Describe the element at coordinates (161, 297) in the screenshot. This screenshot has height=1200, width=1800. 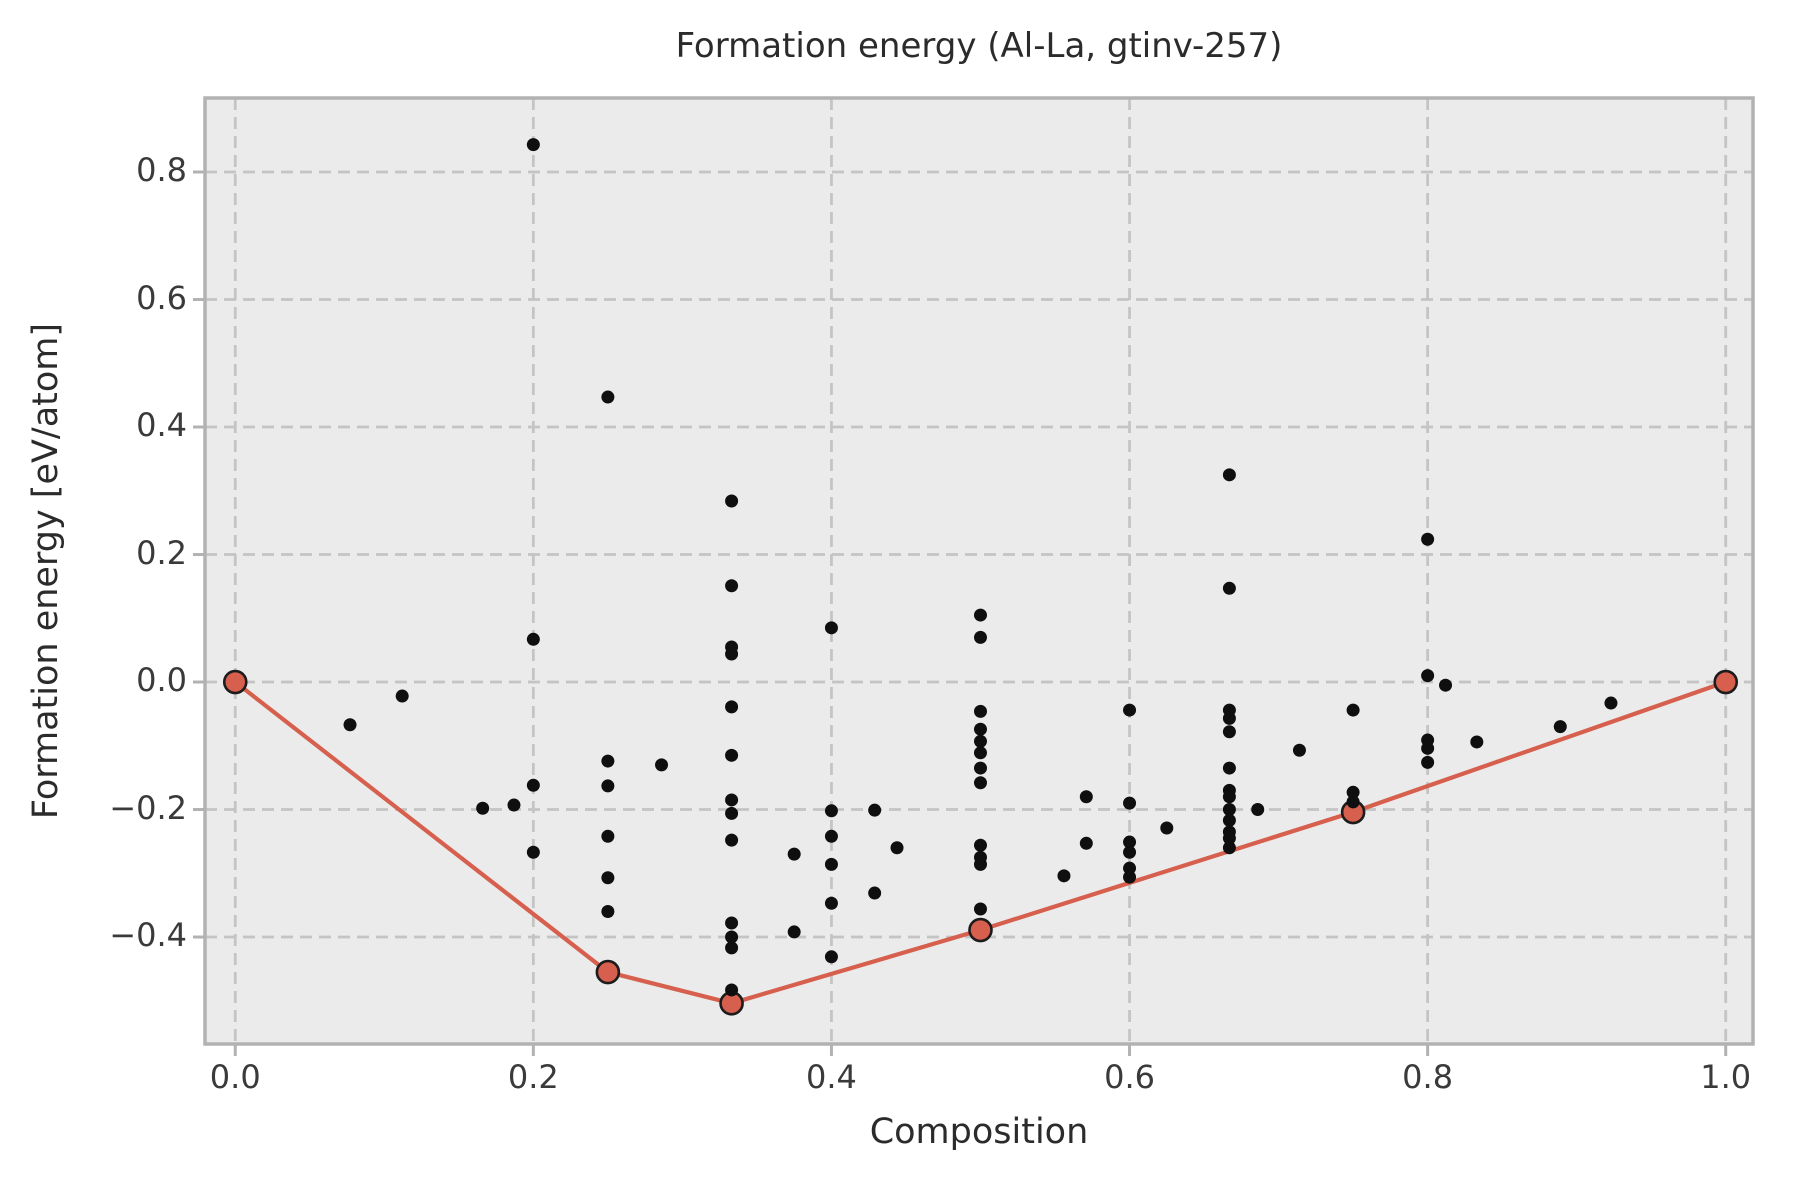
I see `y-tick-label: 0.6` at that location.